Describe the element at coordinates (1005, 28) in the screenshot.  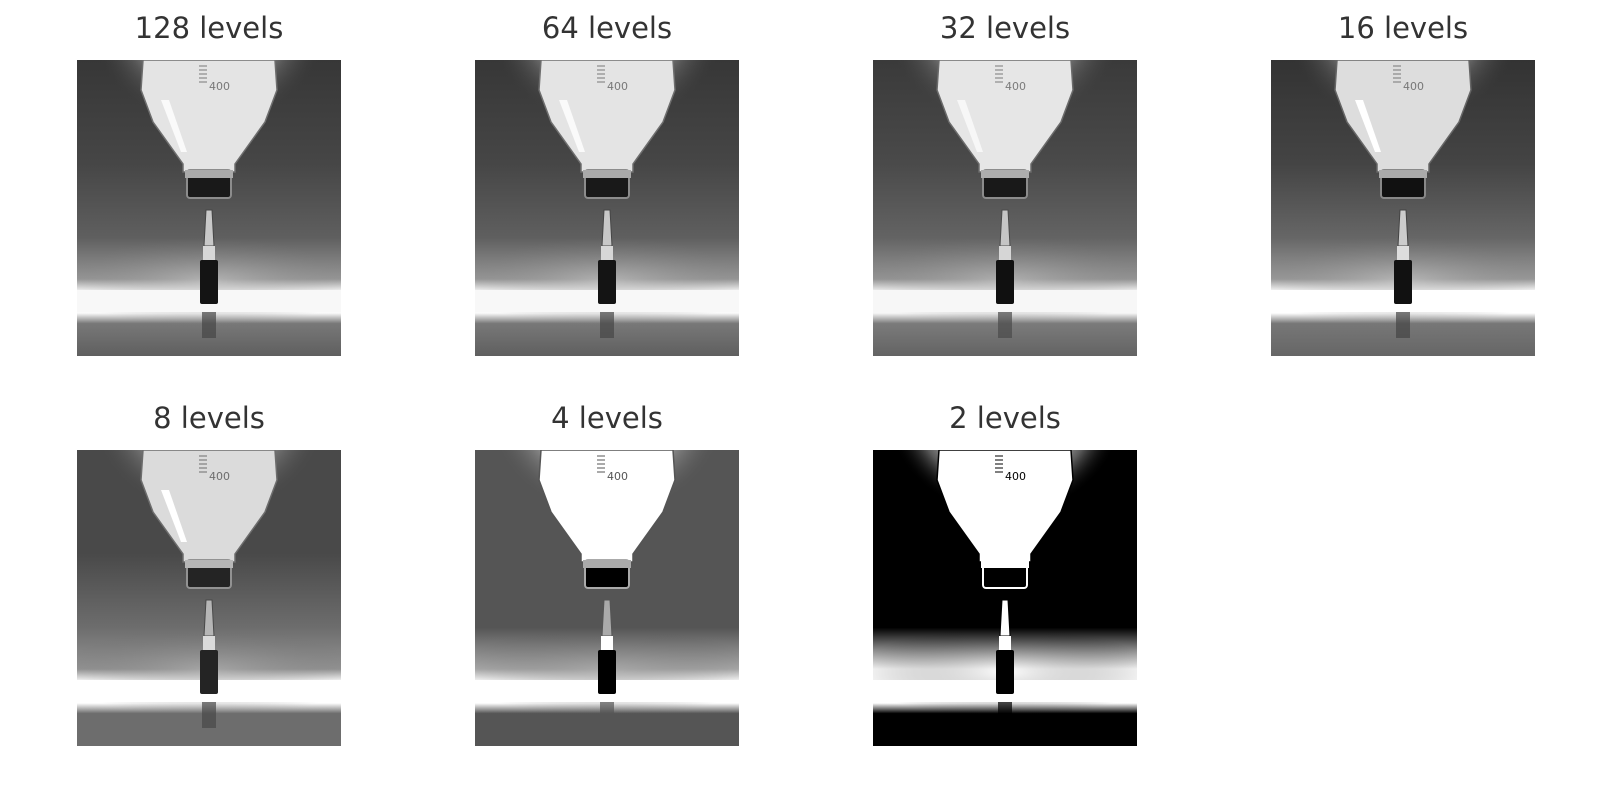
I see `panel-title: 32 levels` at that location.